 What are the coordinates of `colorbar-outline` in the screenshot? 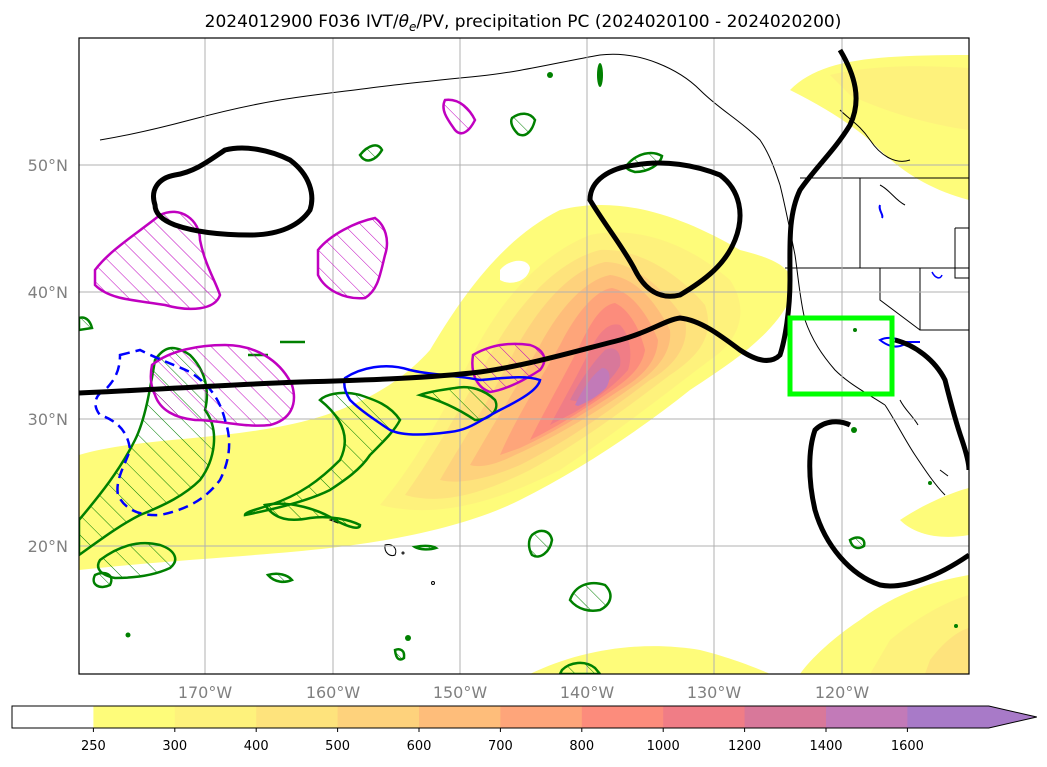 It's located at (524, 717).